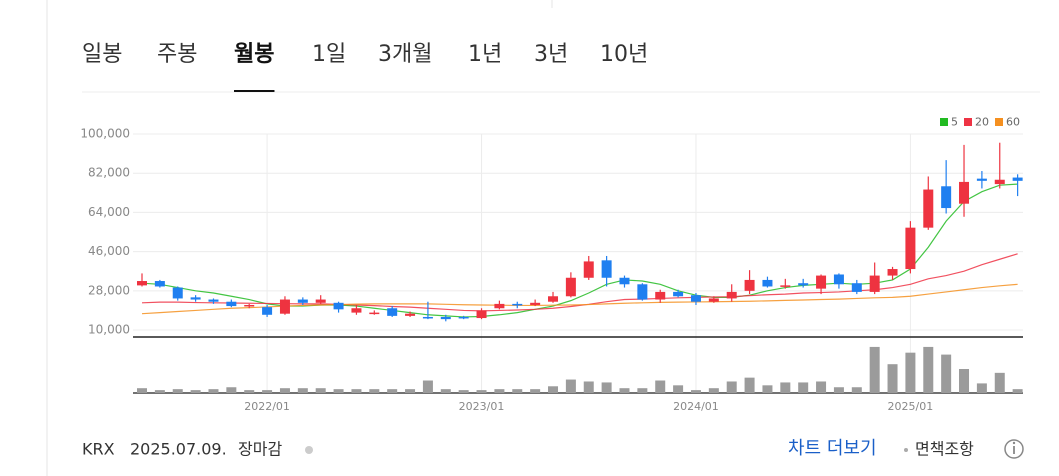 The image size is (1059, 476). What do you see at coordinates (109, 251) in the screenshot?
I see `y-tick-label: 46,000` at bounding box center [109, 251].